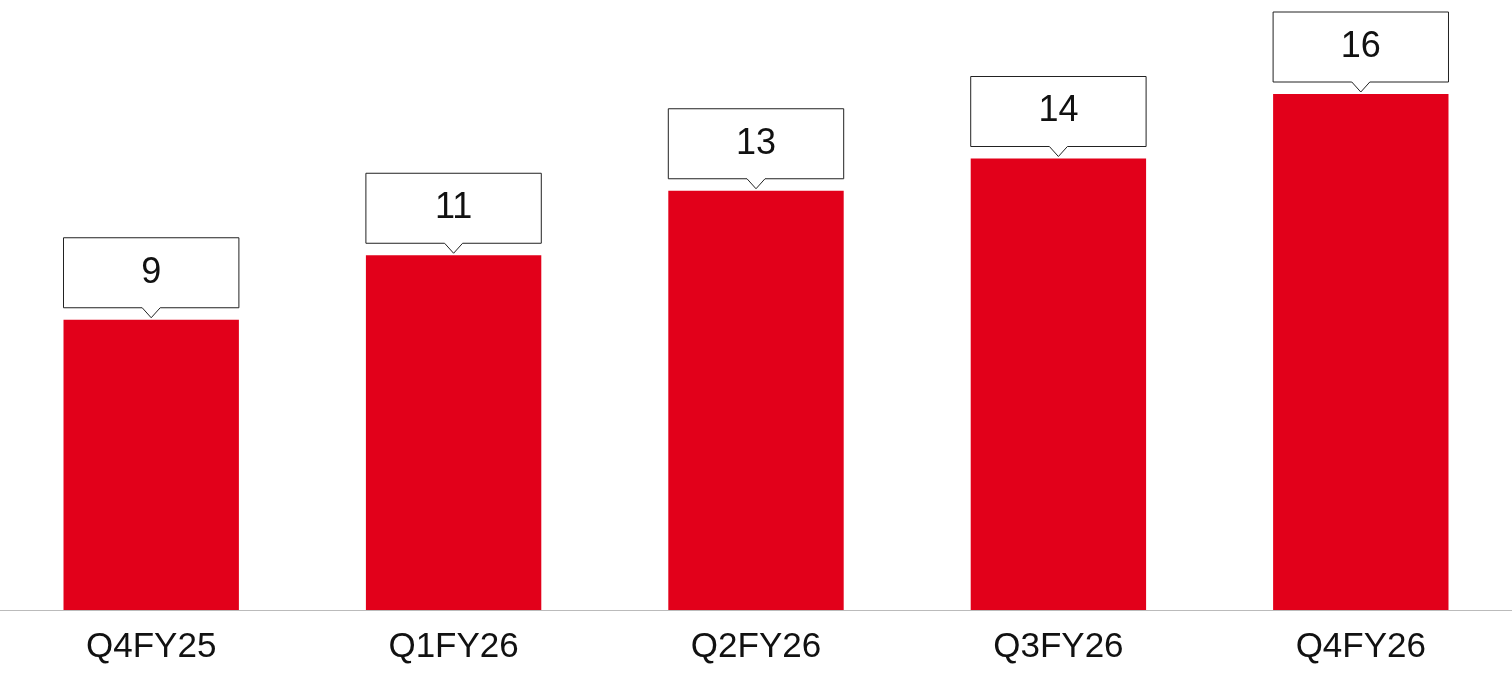 Image resolution: width=1512 pixels, height=684 pixels. What do you see at coordinates (151, 270) in the screenshot?
I see `data-label: 9` at bounding box center [151, 270].